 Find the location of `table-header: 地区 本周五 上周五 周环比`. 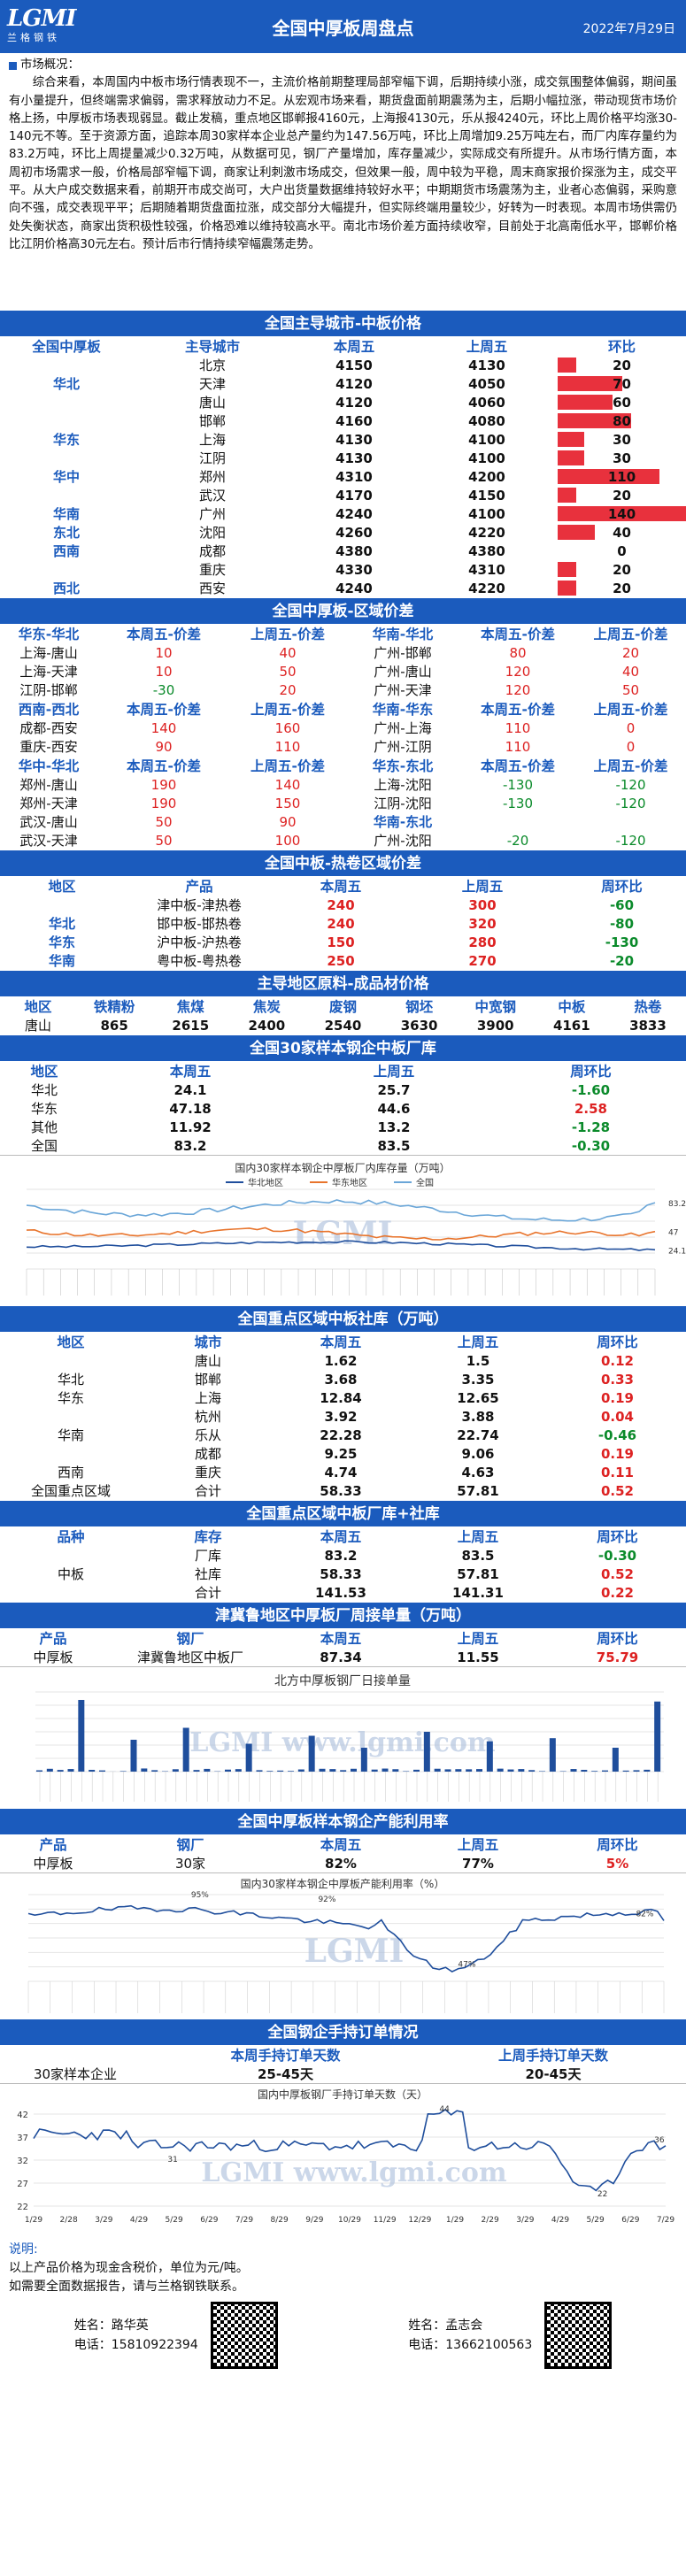

table-header: 地区 本周五 上周五 周环比 is located at coordinates (343, 1070).